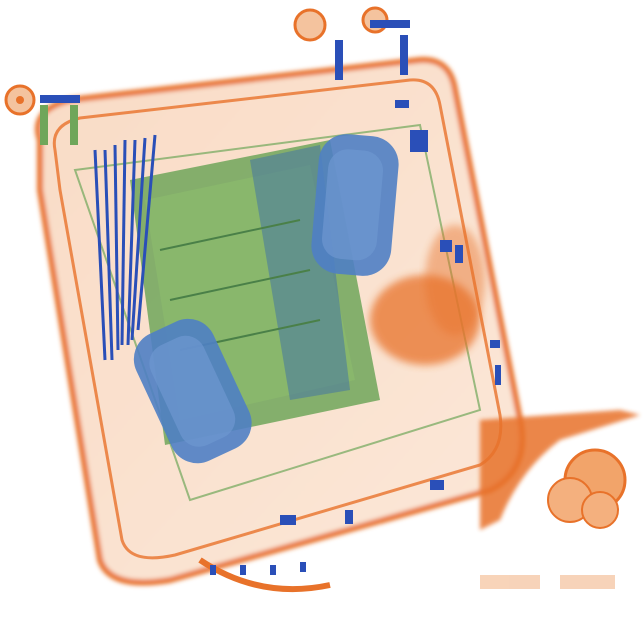 The width and height of the screenshot is (643, 621). What do you see at coordinates (42, 114) in the screenshot?
I see `bag-handle-left` at bounding box center [42, 114].